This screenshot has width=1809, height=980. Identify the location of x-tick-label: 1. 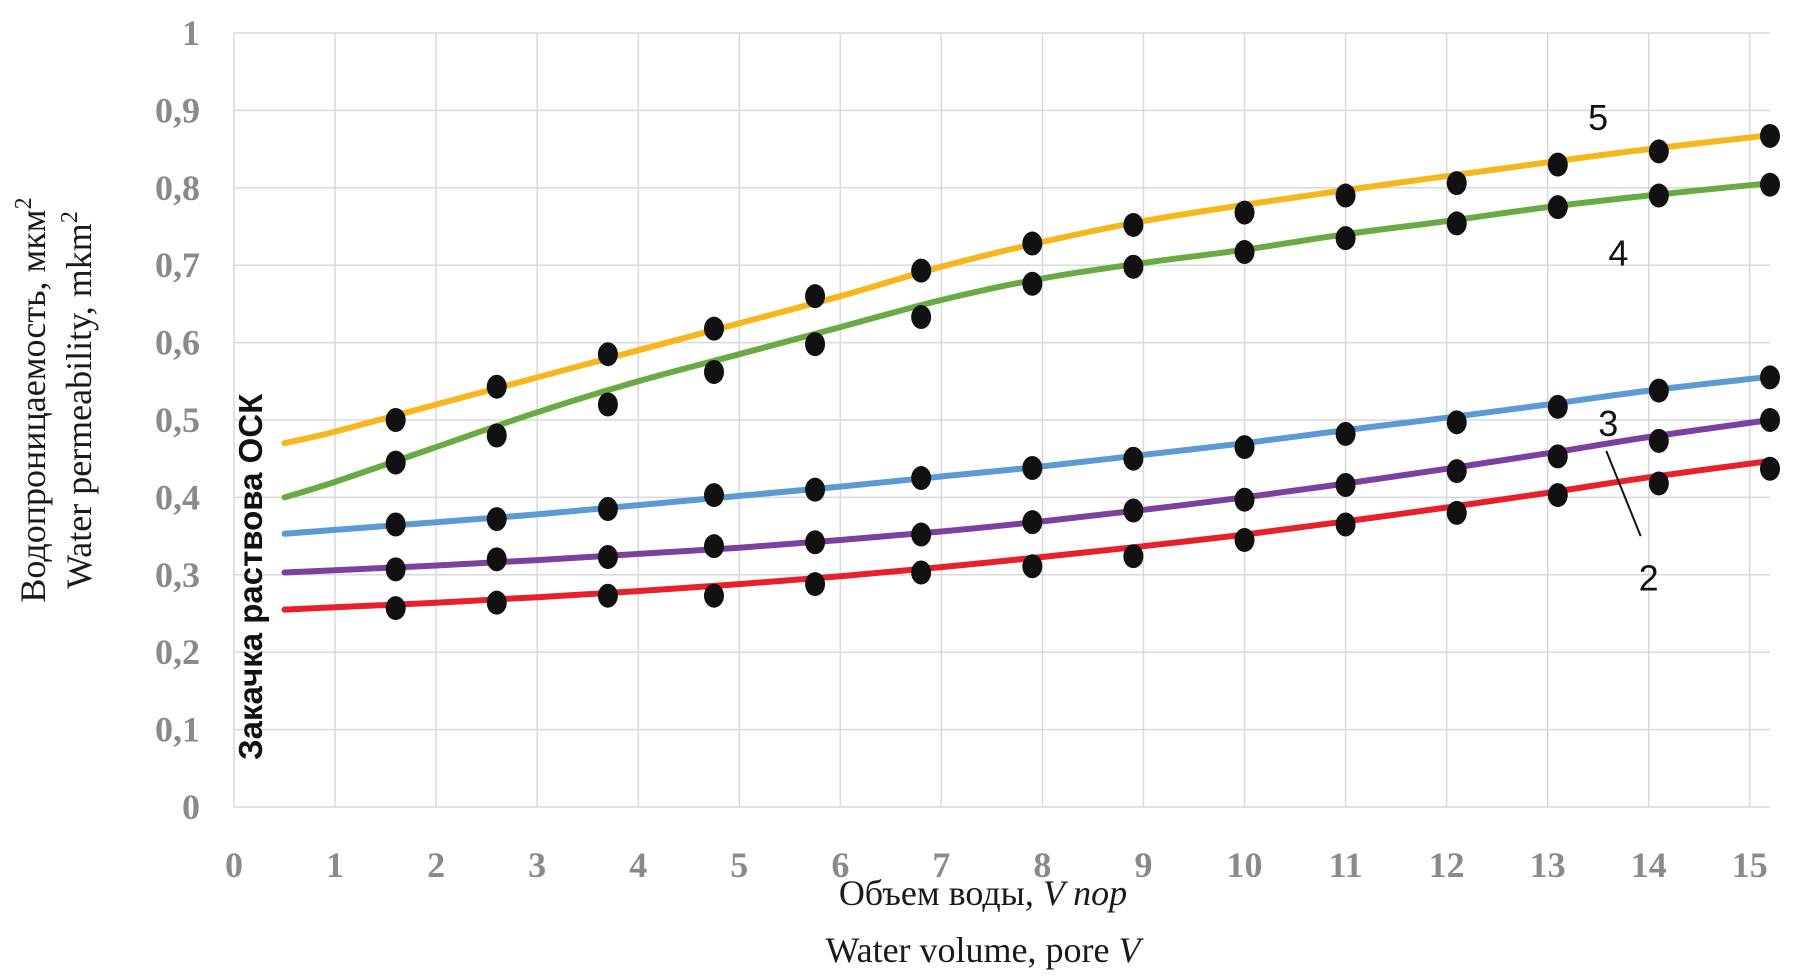
(335, 865).